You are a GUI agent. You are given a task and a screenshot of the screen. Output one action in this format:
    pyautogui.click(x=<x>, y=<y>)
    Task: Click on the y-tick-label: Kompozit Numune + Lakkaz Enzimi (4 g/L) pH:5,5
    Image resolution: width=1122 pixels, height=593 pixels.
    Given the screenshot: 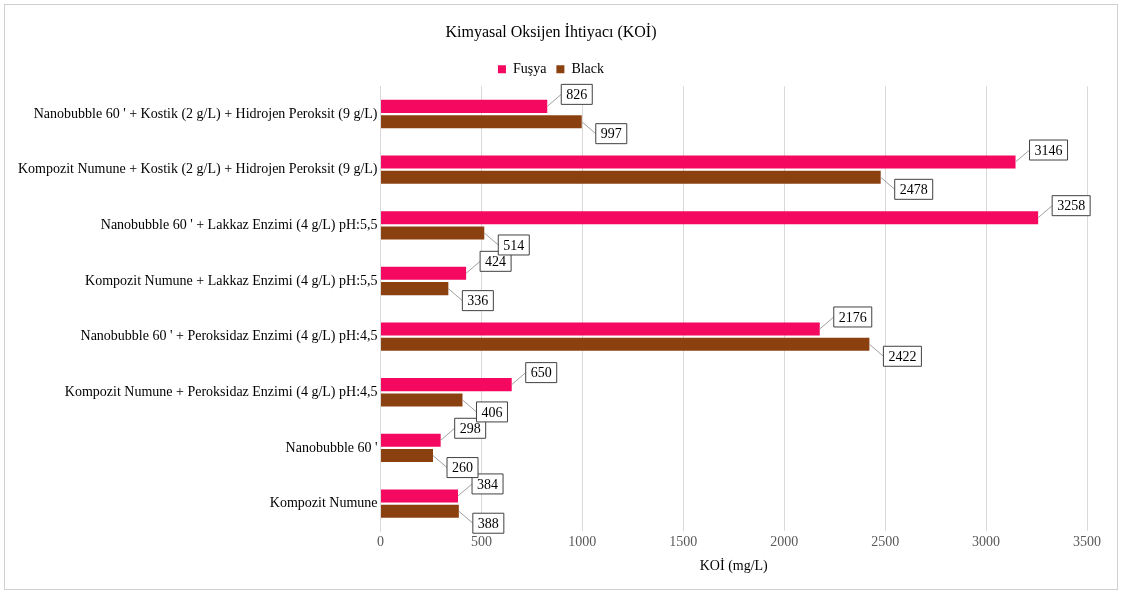 What is the action you would take?
    pyautogui.click(x=231, y=280)
    